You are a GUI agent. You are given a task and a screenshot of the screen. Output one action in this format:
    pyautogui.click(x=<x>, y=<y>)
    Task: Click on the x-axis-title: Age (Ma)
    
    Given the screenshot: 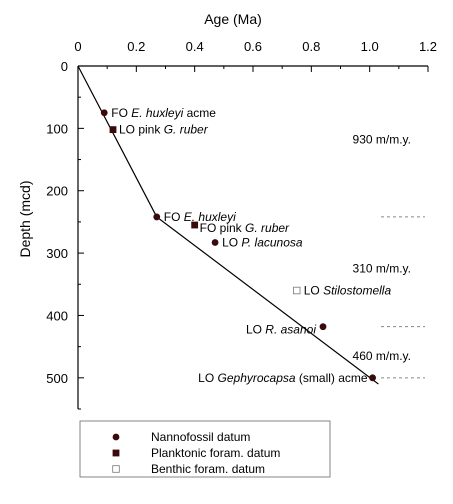 What is the action you would take?
    pyautogui.click(x=233, y=19)
    